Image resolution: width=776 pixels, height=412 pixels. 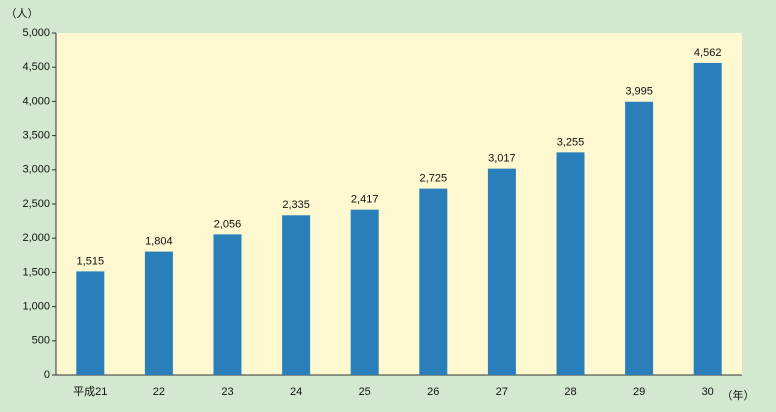 What do you see at coordinates (36, 238) in the screenshot?
I see `y-tick-label: 2,000` at bounding box center [36, 238].